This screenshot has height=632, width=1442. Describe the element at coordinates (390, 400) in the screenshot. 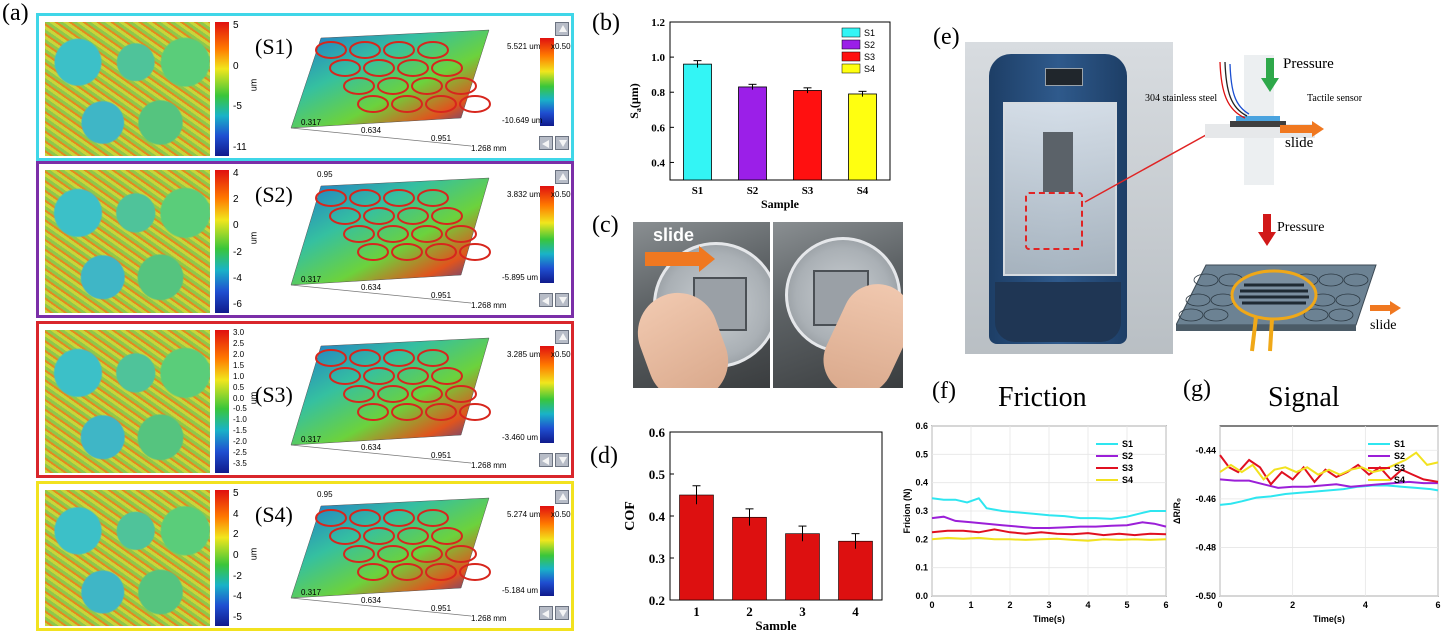

I see `surface-3d-s3` at that location.